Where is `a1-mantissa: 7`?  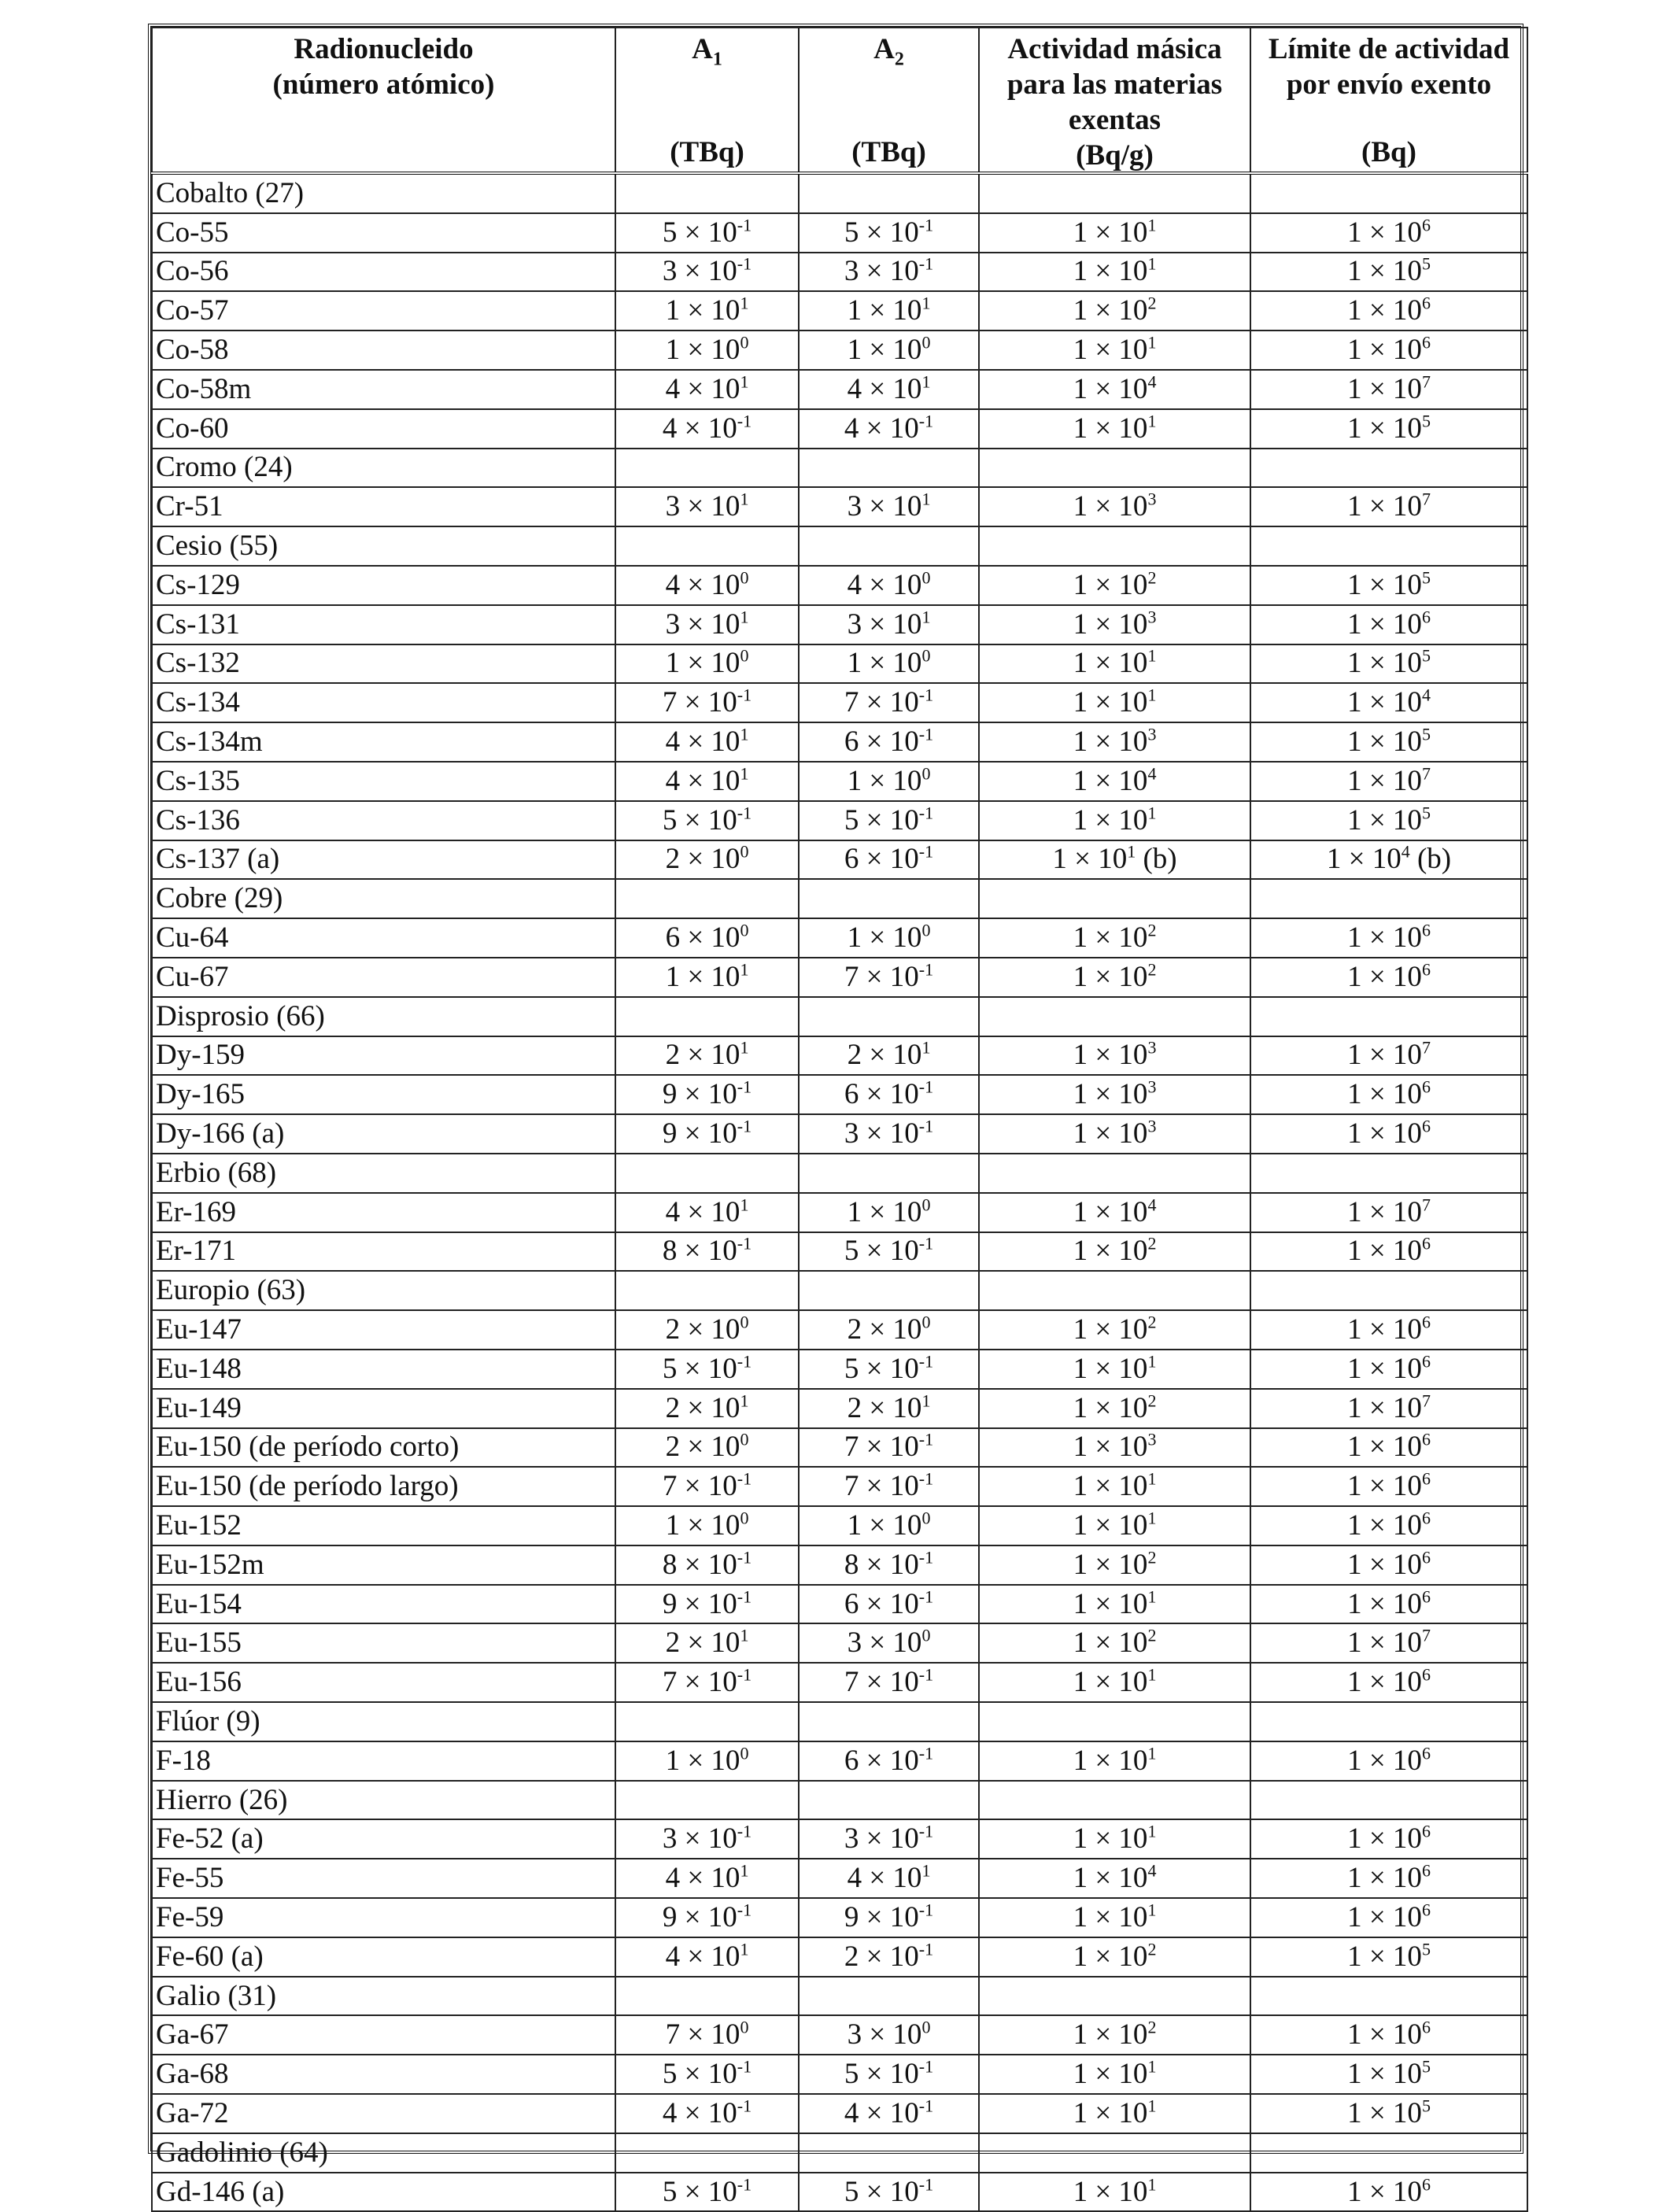
a1-mantissa: 7 is located at coordinates (673, 2034).